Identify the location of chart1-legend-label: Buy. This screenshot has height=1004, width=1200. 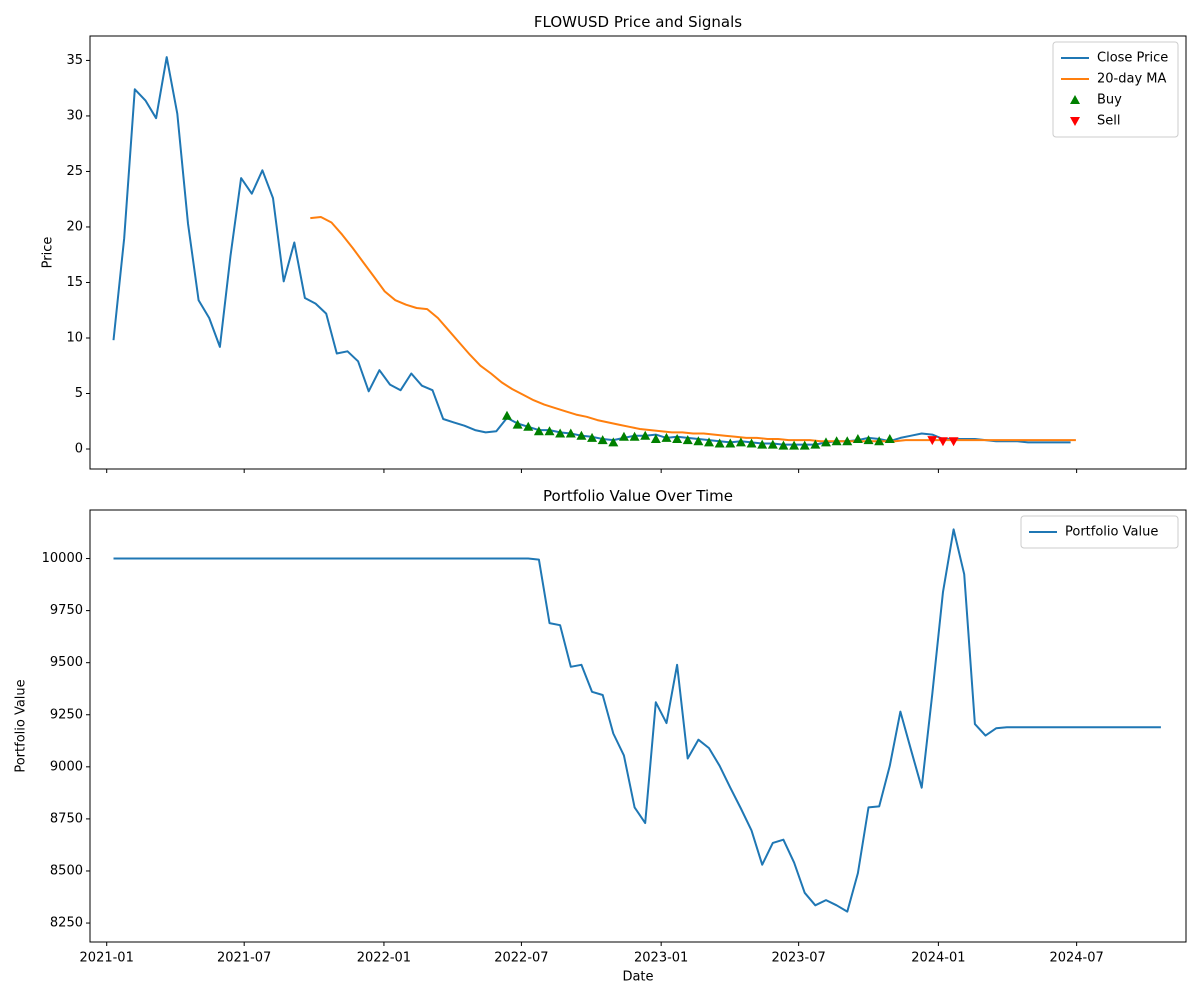
(1109, 100).